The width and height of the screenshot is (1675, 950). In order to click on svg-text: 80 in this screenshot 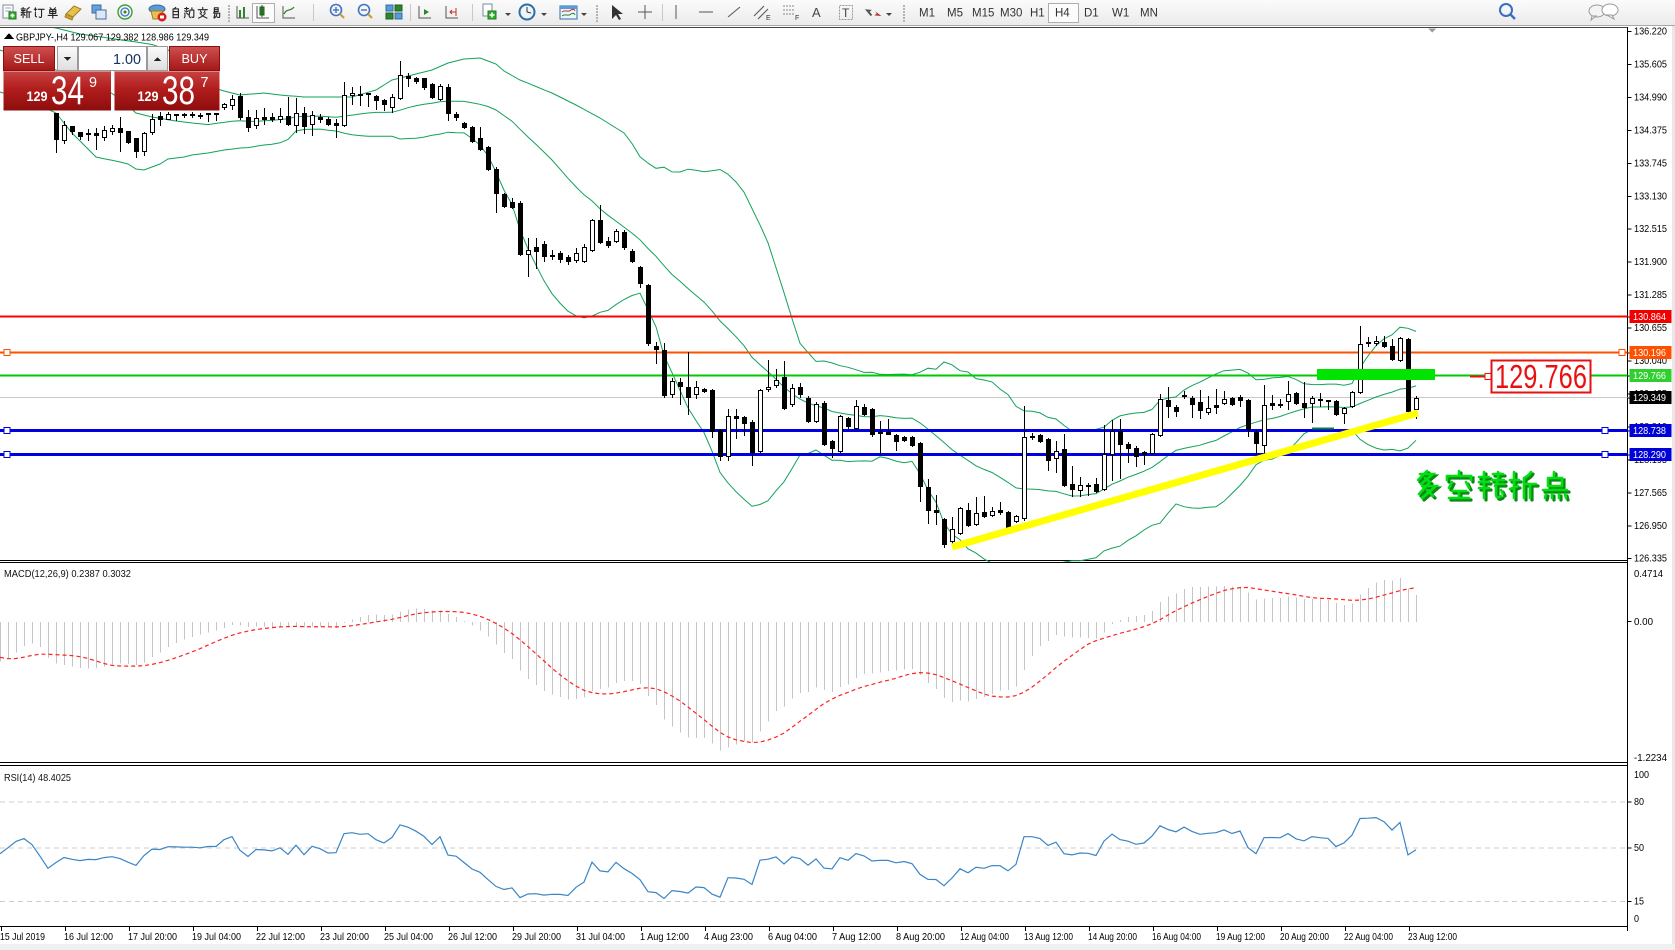, I will do `click(1639, 802)`.